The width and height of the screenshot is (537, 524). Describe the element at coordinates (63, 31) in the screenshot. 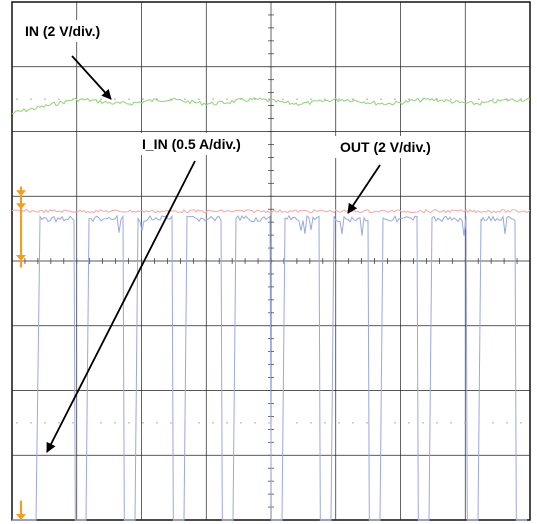

I see `in-label: IN (2 V/div.)` at that location.